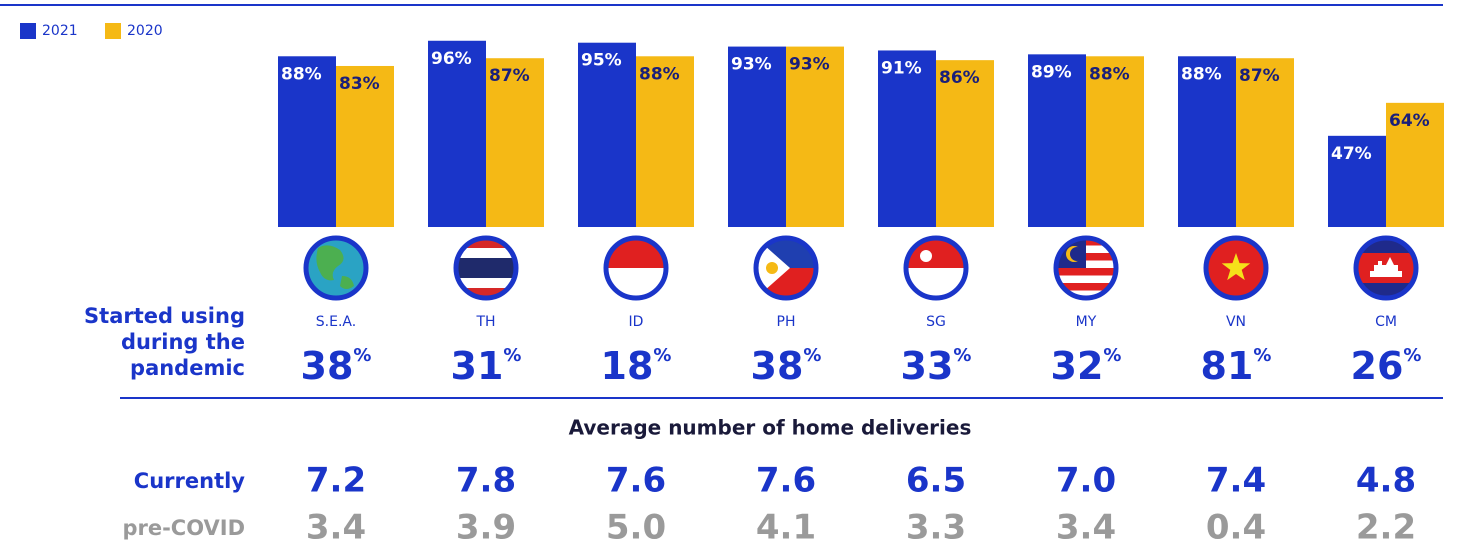 This screenshot has width=1463, height=559. Describe the element at coordinates (901, 68) in the screenshot. I see `bar-value-label: 91%` at that location.